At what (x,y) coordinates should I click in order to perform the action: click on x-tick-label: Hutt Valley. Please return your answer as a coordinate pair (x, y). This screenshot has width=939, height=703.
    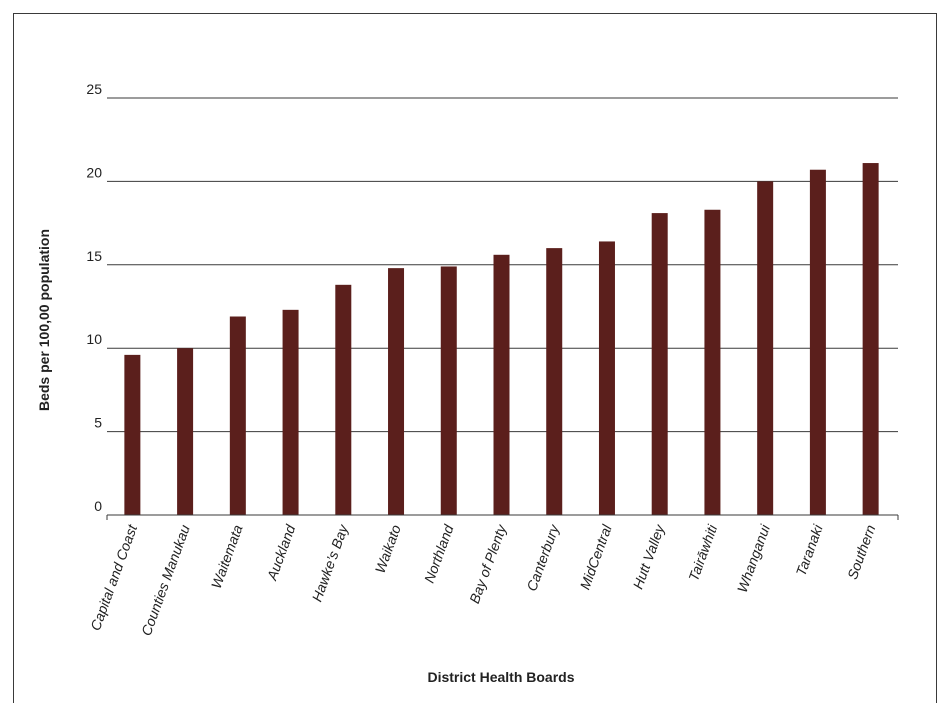
    Looking at the image, I should click on (649, 557).